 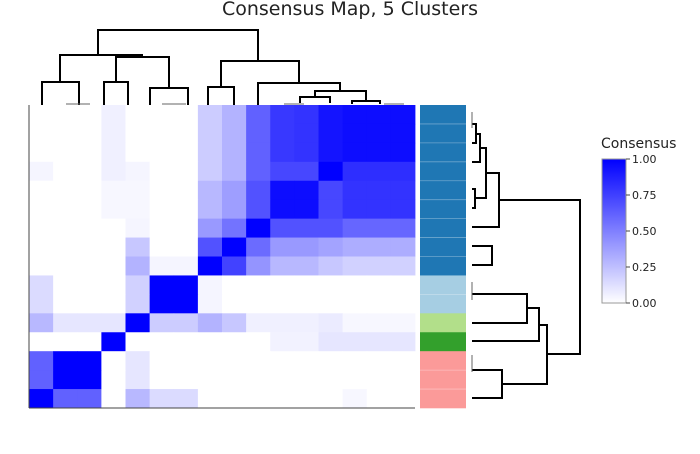 I want to click on colorbar-tick-label: 0.75, so click(x=644, y=195).